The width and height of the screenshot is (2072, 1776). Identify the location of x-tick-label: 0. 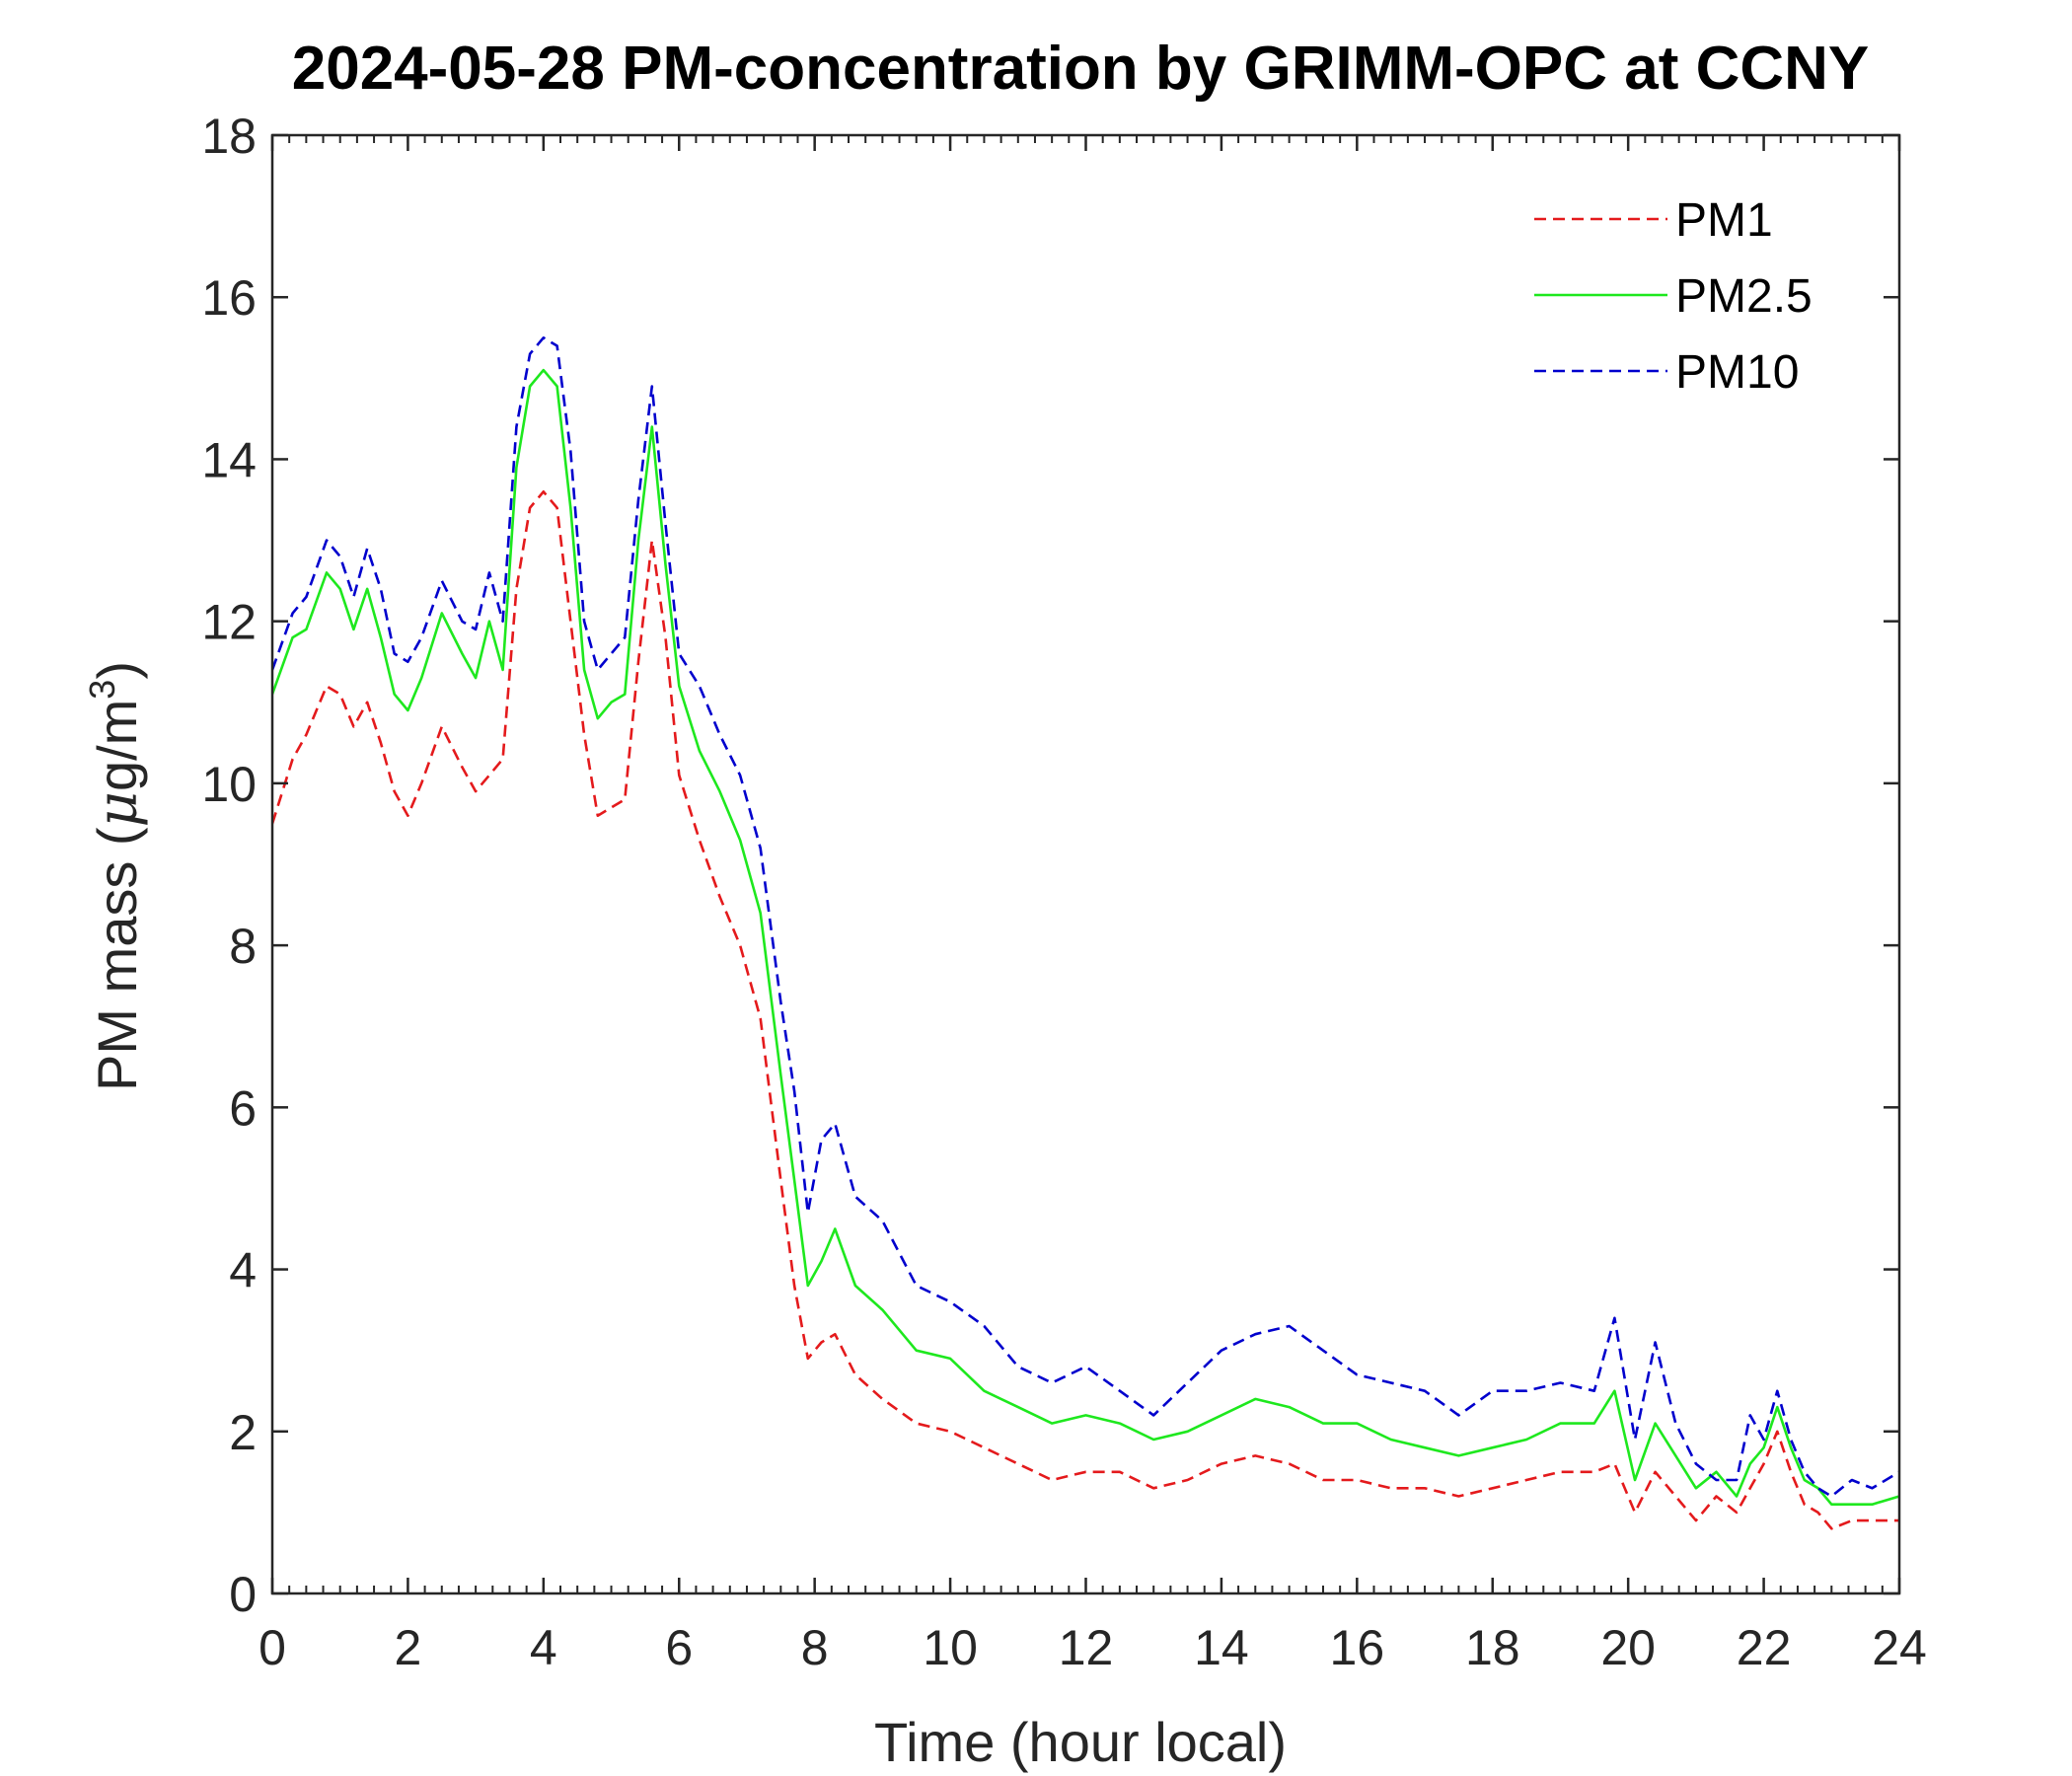
(272, 1647).